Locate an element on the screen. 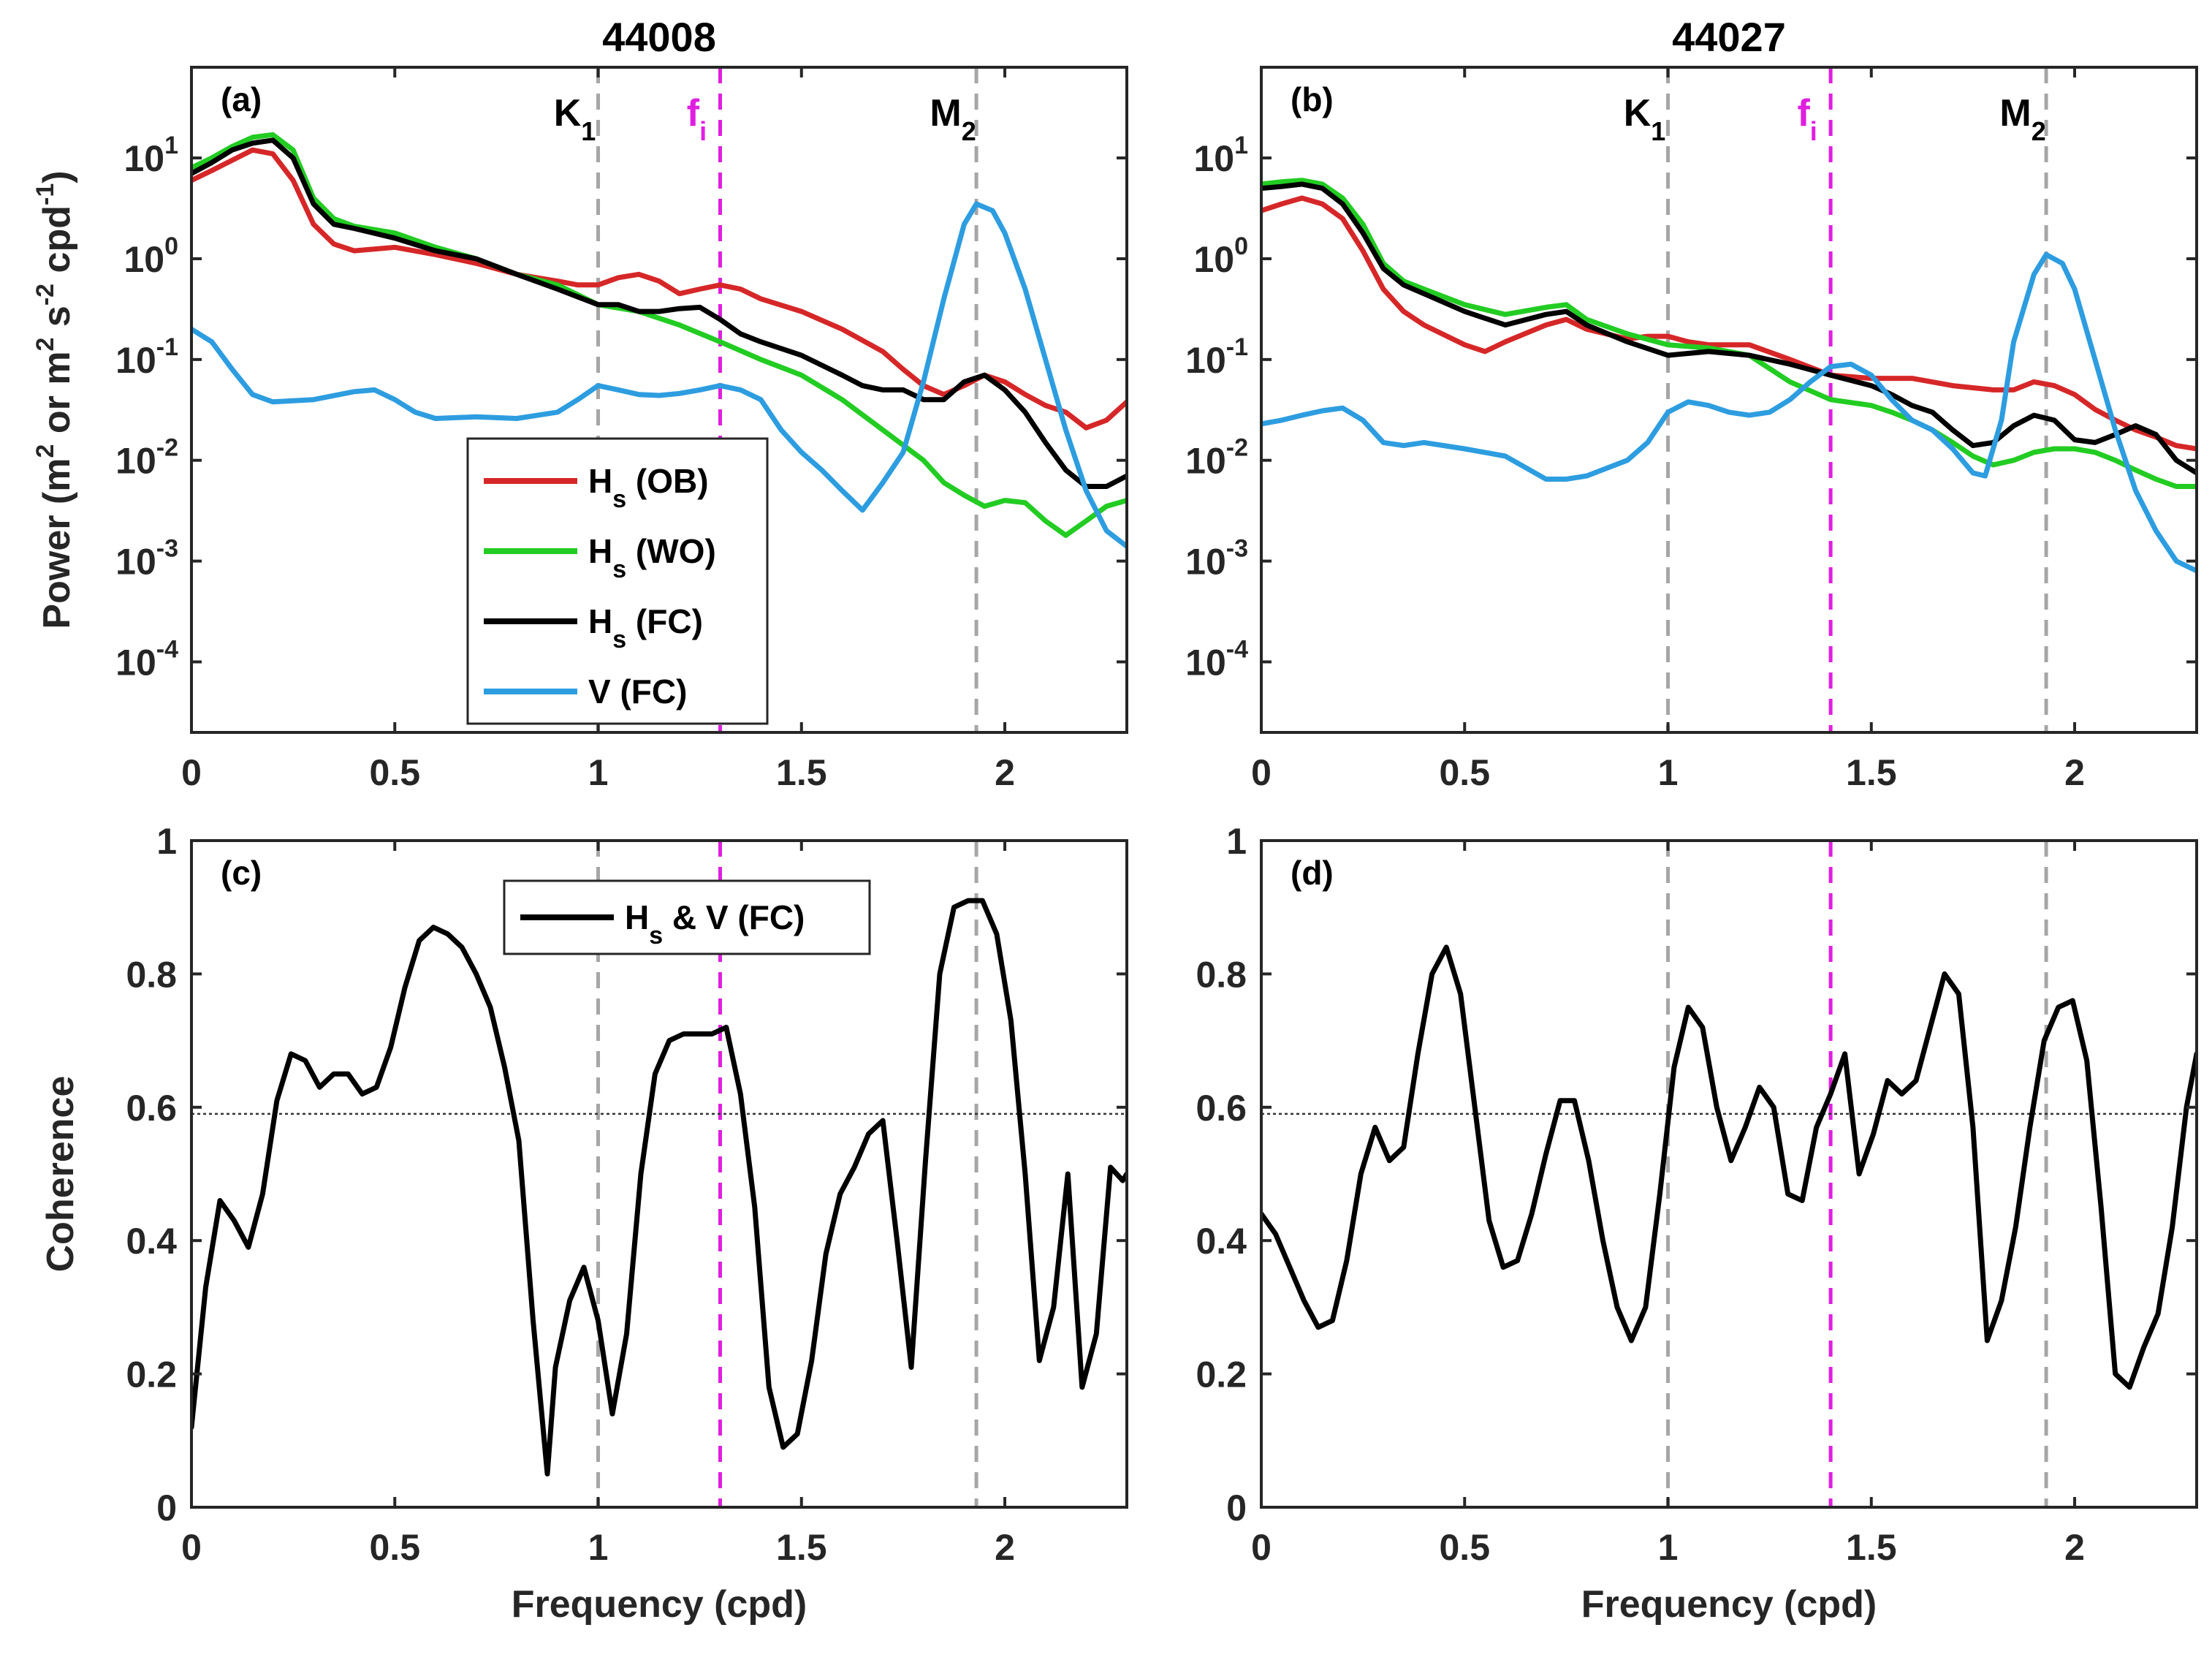 Image resolution: width=2212 pixels, height=1660 pixels. legend-label: Hs & V (FC) is located at coordinates (715, 924).